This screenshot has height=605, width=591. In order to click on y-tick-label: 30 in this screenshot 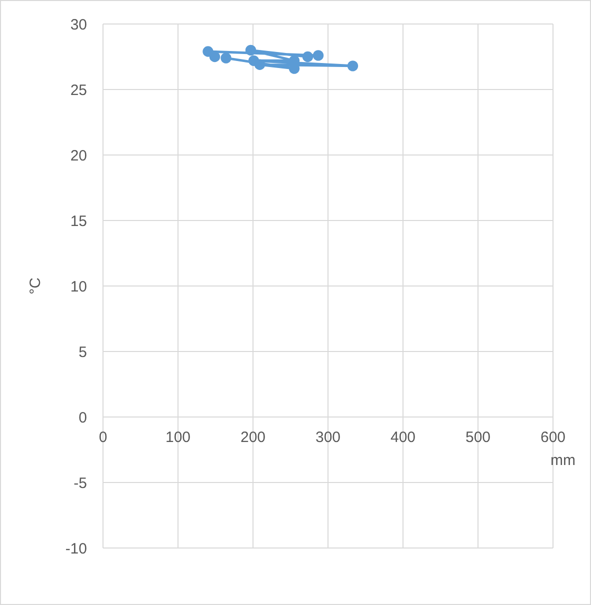, I will do `click(78, 25)`.